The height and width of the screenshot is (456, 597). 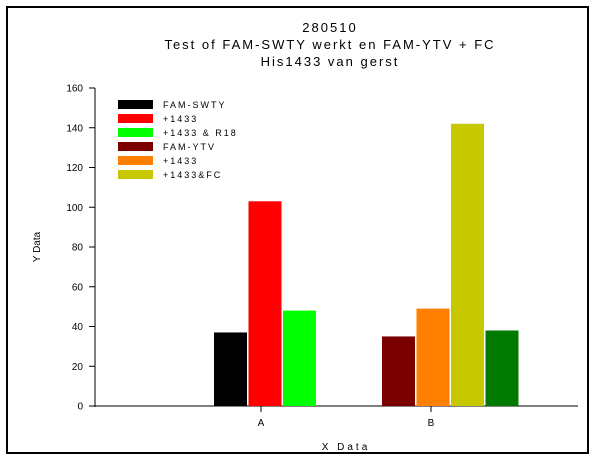 What do you see at coordinates (329, 27) in the screenshot?
I see `chart-title-line-1: 280510` at bounding box center [329, 27].